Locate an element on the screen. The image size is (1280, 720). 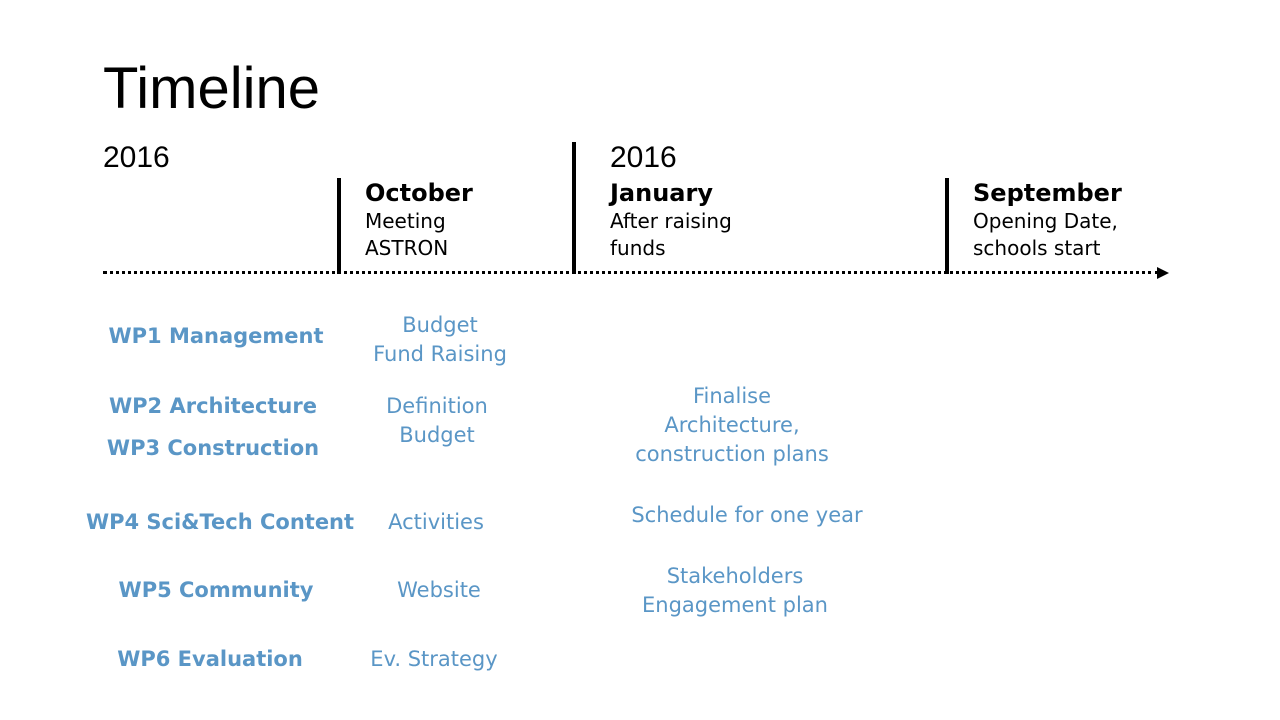
task-line: Stakeholders is located at coordinates (735, 576).